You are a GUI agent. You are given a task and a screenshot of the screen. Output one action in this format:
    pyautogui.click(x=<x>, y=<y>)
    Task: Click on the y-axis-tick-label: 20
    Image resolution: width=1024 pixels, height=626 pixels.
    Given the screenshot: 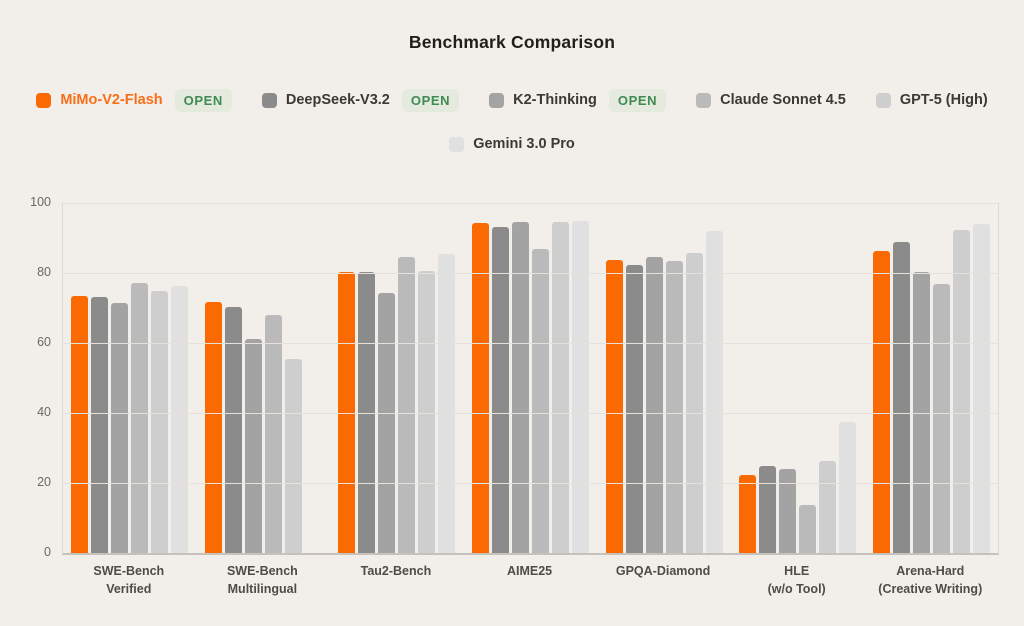 What is the action you would take?
    pyautogui.click(x=44, y=482)
    